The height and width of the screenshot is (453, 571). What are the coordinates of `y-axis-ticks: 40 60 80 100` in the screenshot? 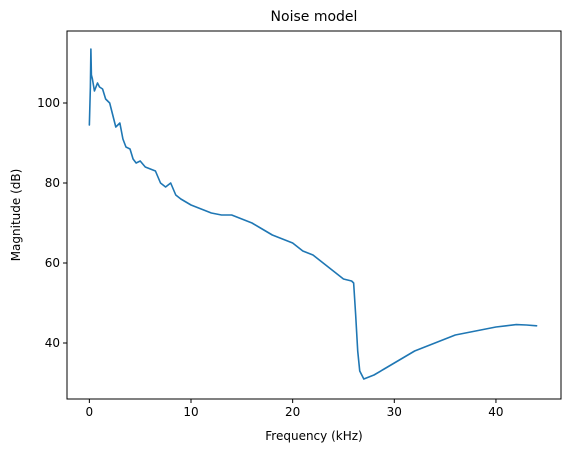 It's located at (52, 223).